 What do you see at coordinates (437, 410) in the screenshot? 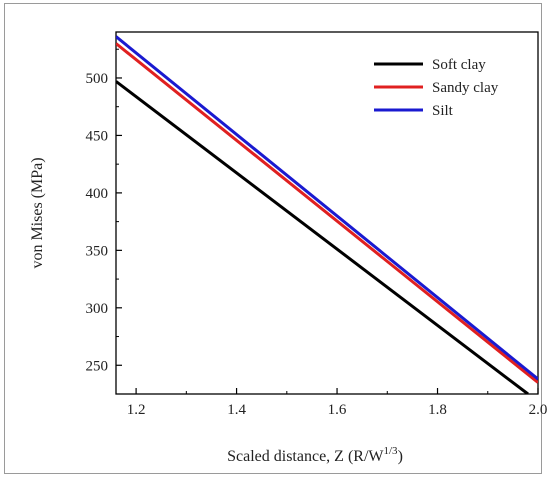
I see `x-tick-label: 1.8` at bounding box center [437, 410].